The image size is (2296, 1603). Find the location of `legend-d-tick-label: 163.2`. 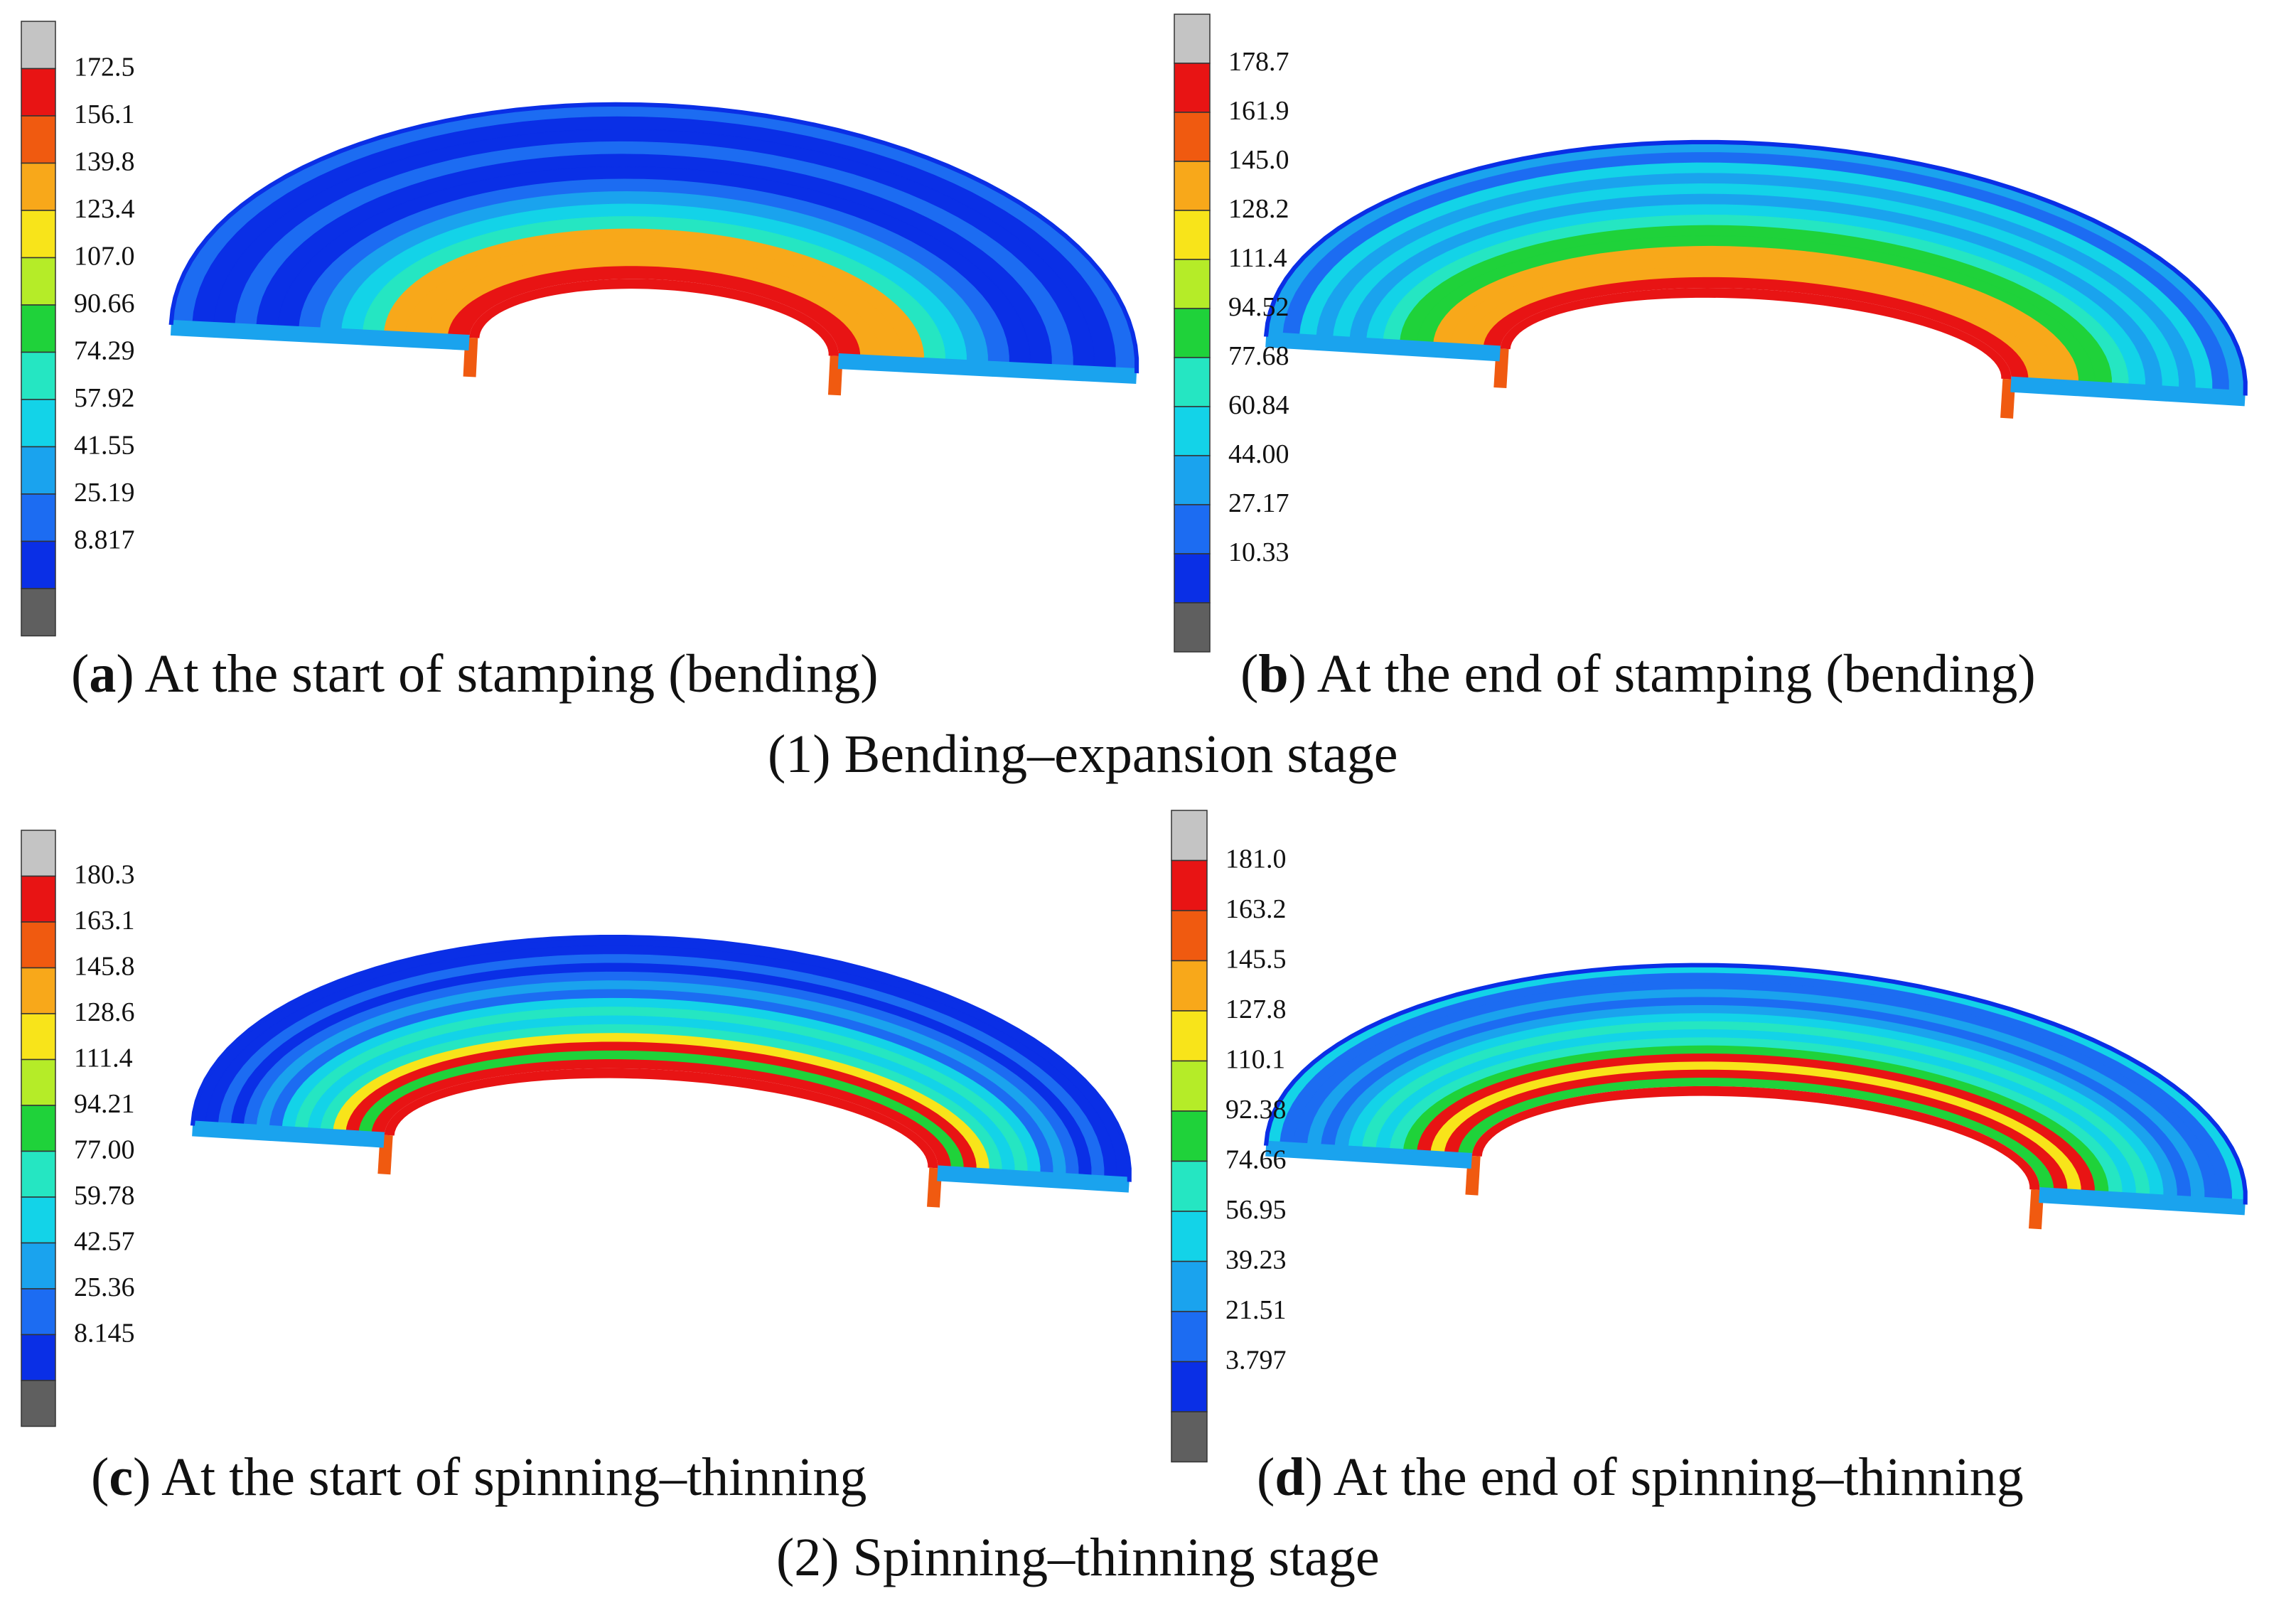

legend-d-tick-label: 163.2 is located at coordinates (1256, 909).